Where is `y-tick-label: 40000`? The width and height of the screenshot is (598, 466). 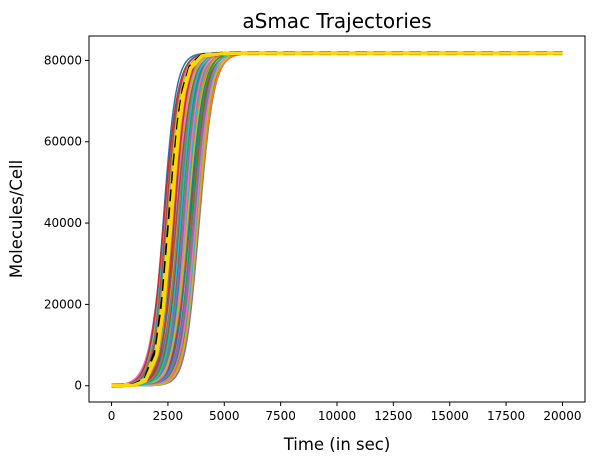
y-tick-label: 40000 is located at coordinates (63, 223).